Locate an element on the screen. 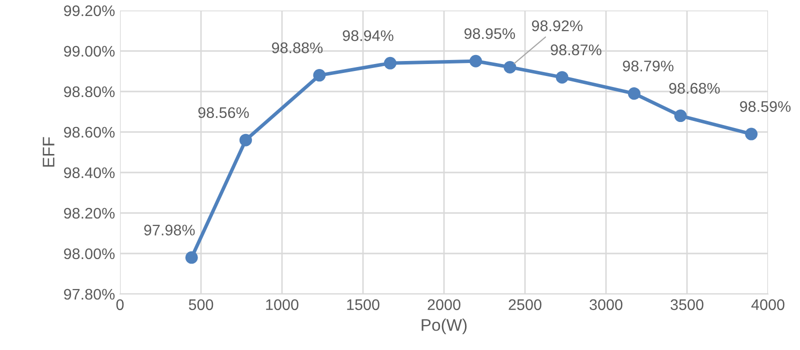 Image resolution: width=800 pixels, height=350 pixels. y-tick-label: 98.00% is located at coordinates (89, 254).